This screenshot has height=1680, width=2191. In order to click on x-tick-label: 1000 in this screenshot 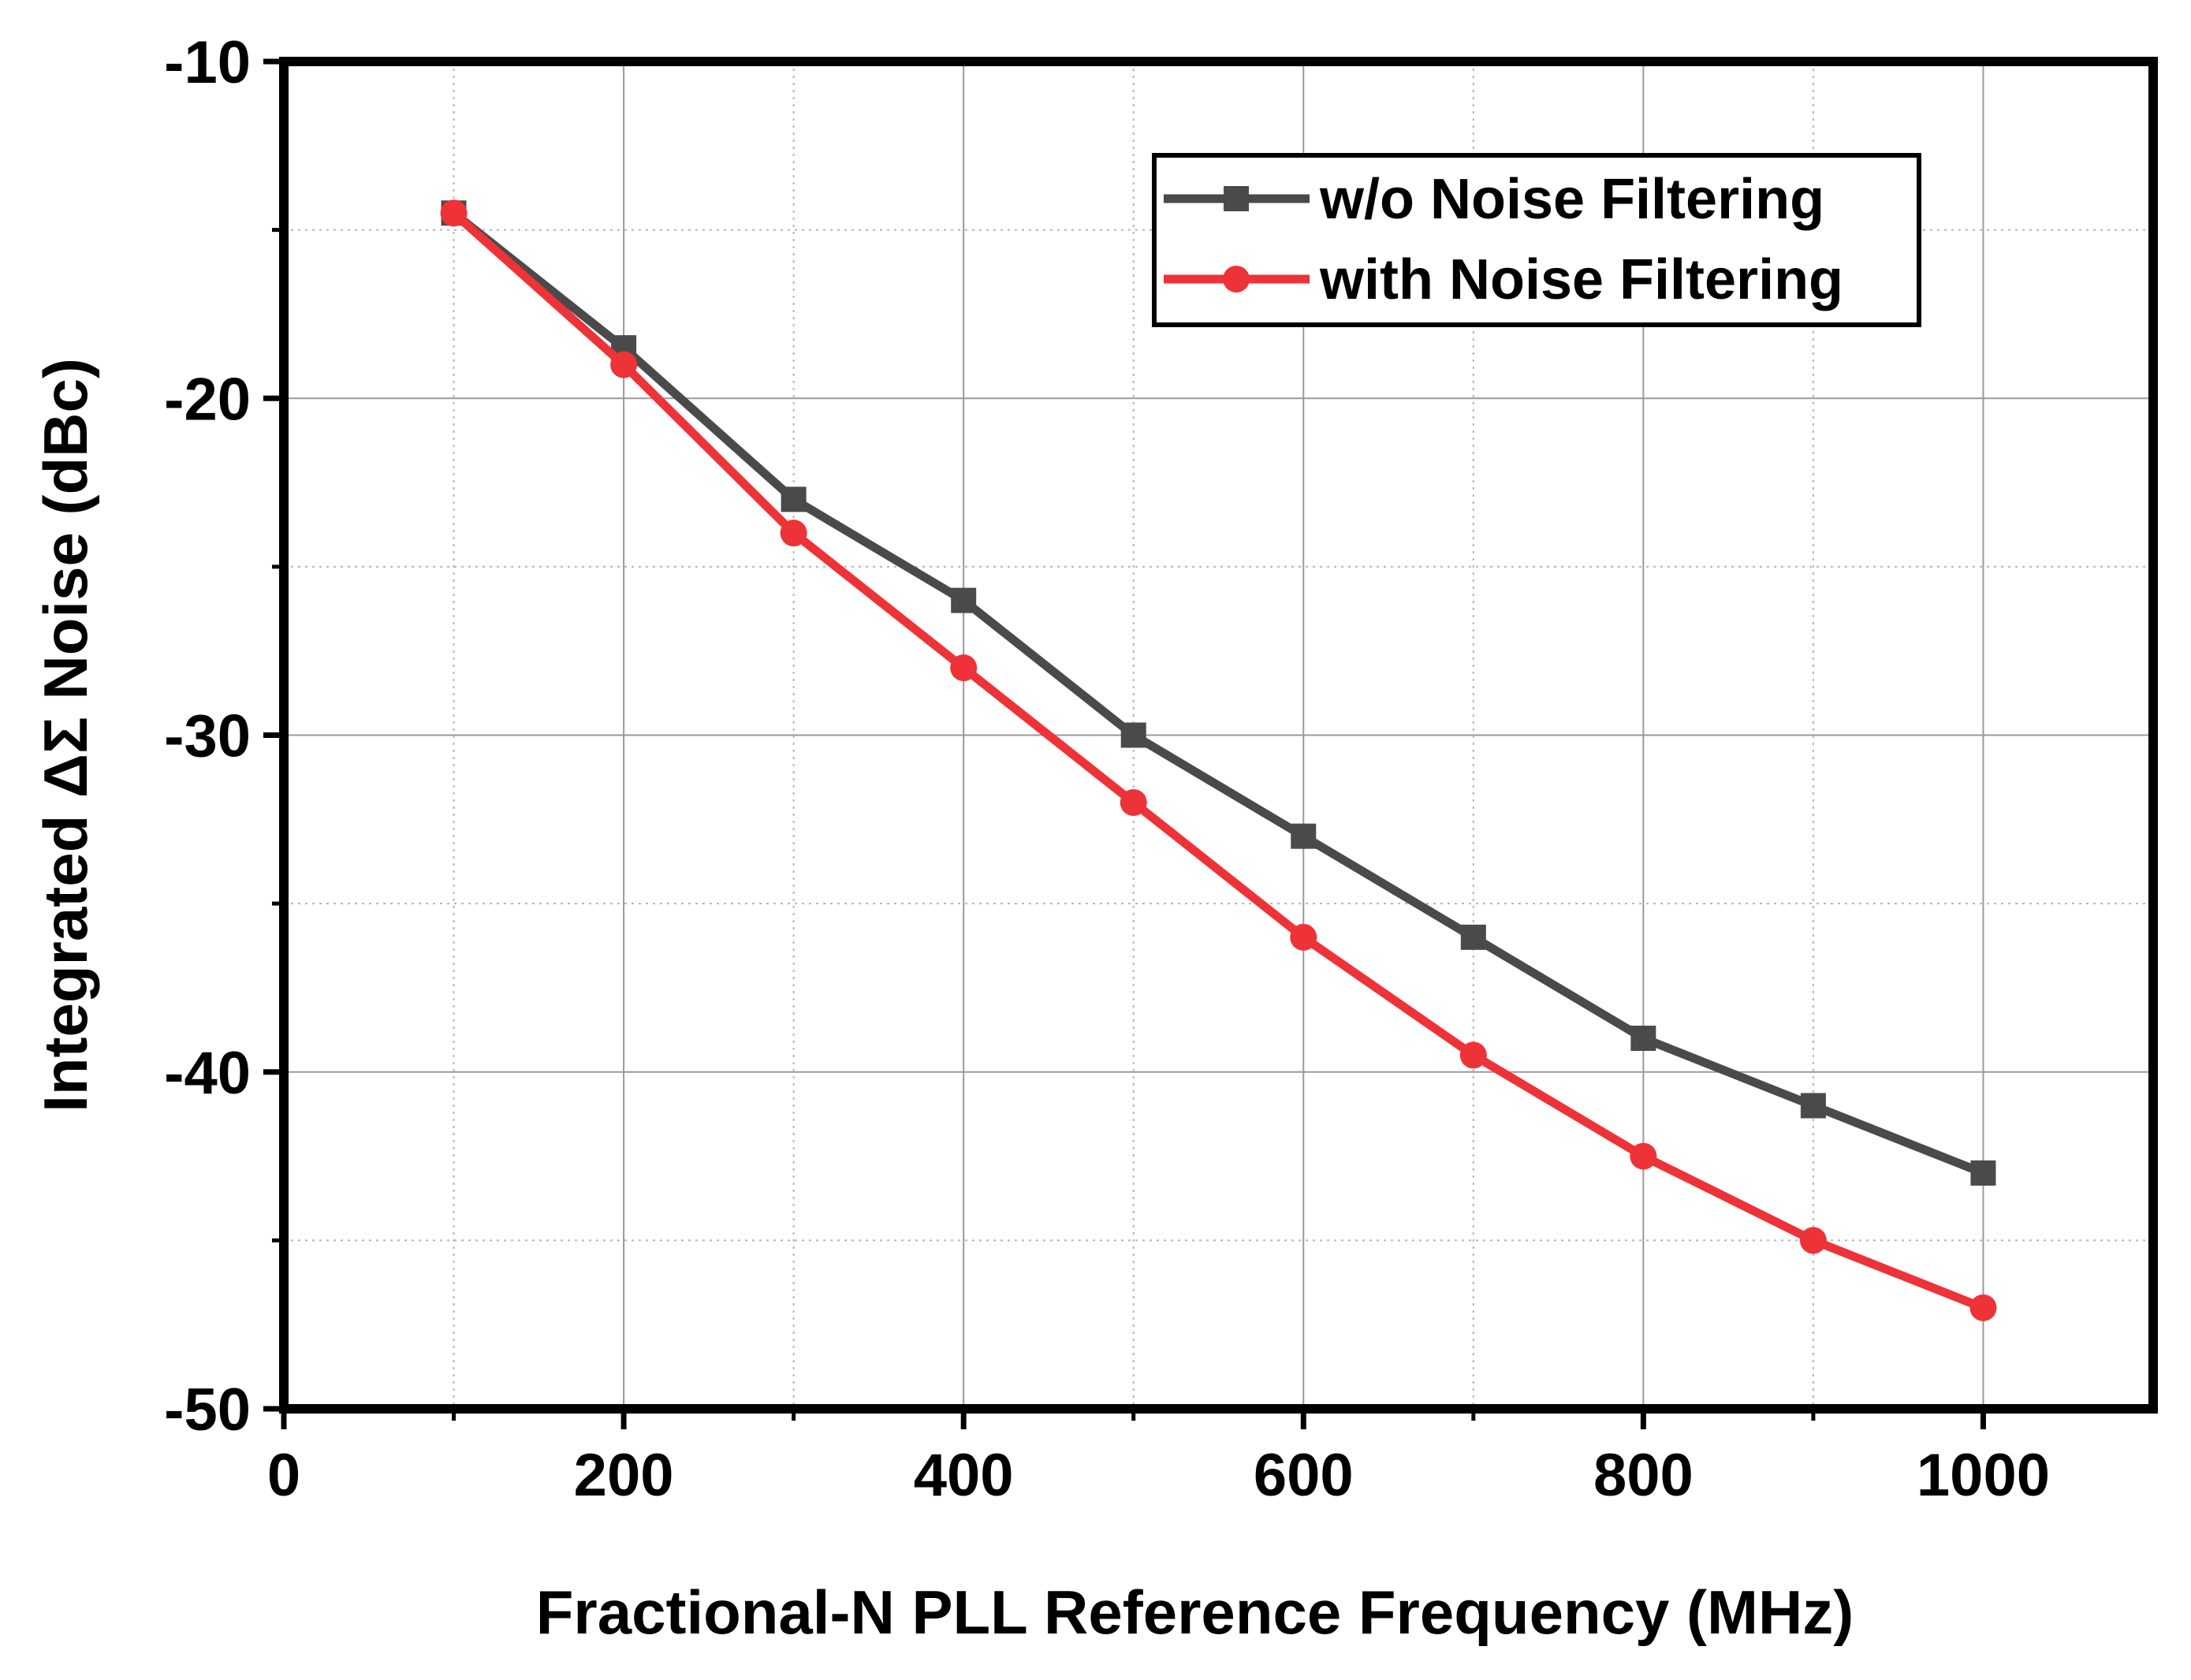, I will do `click(1983, 1475)`.